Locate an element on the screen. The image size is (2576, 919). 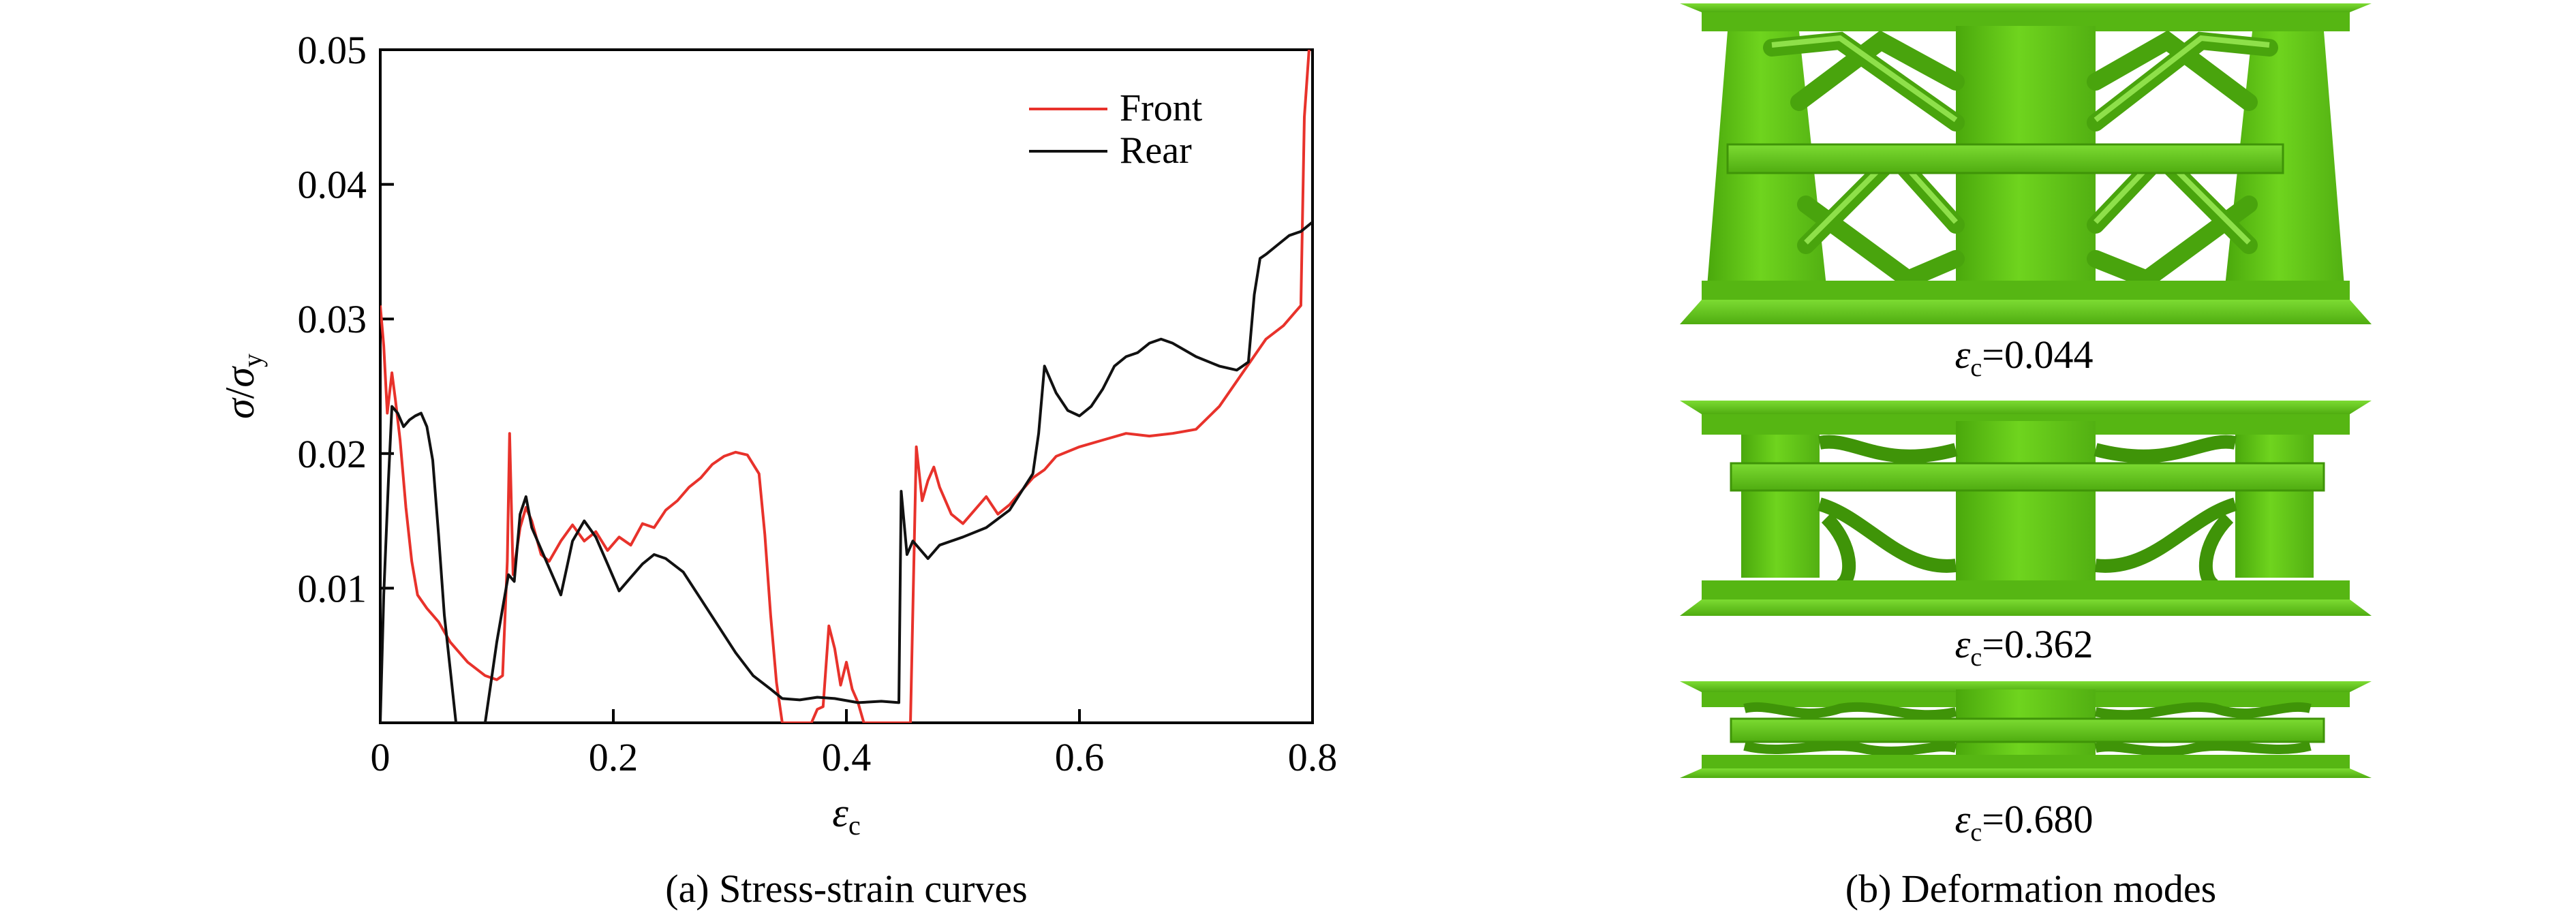
x-tick-label: 0.8 is located at coordinates (1313, 757).